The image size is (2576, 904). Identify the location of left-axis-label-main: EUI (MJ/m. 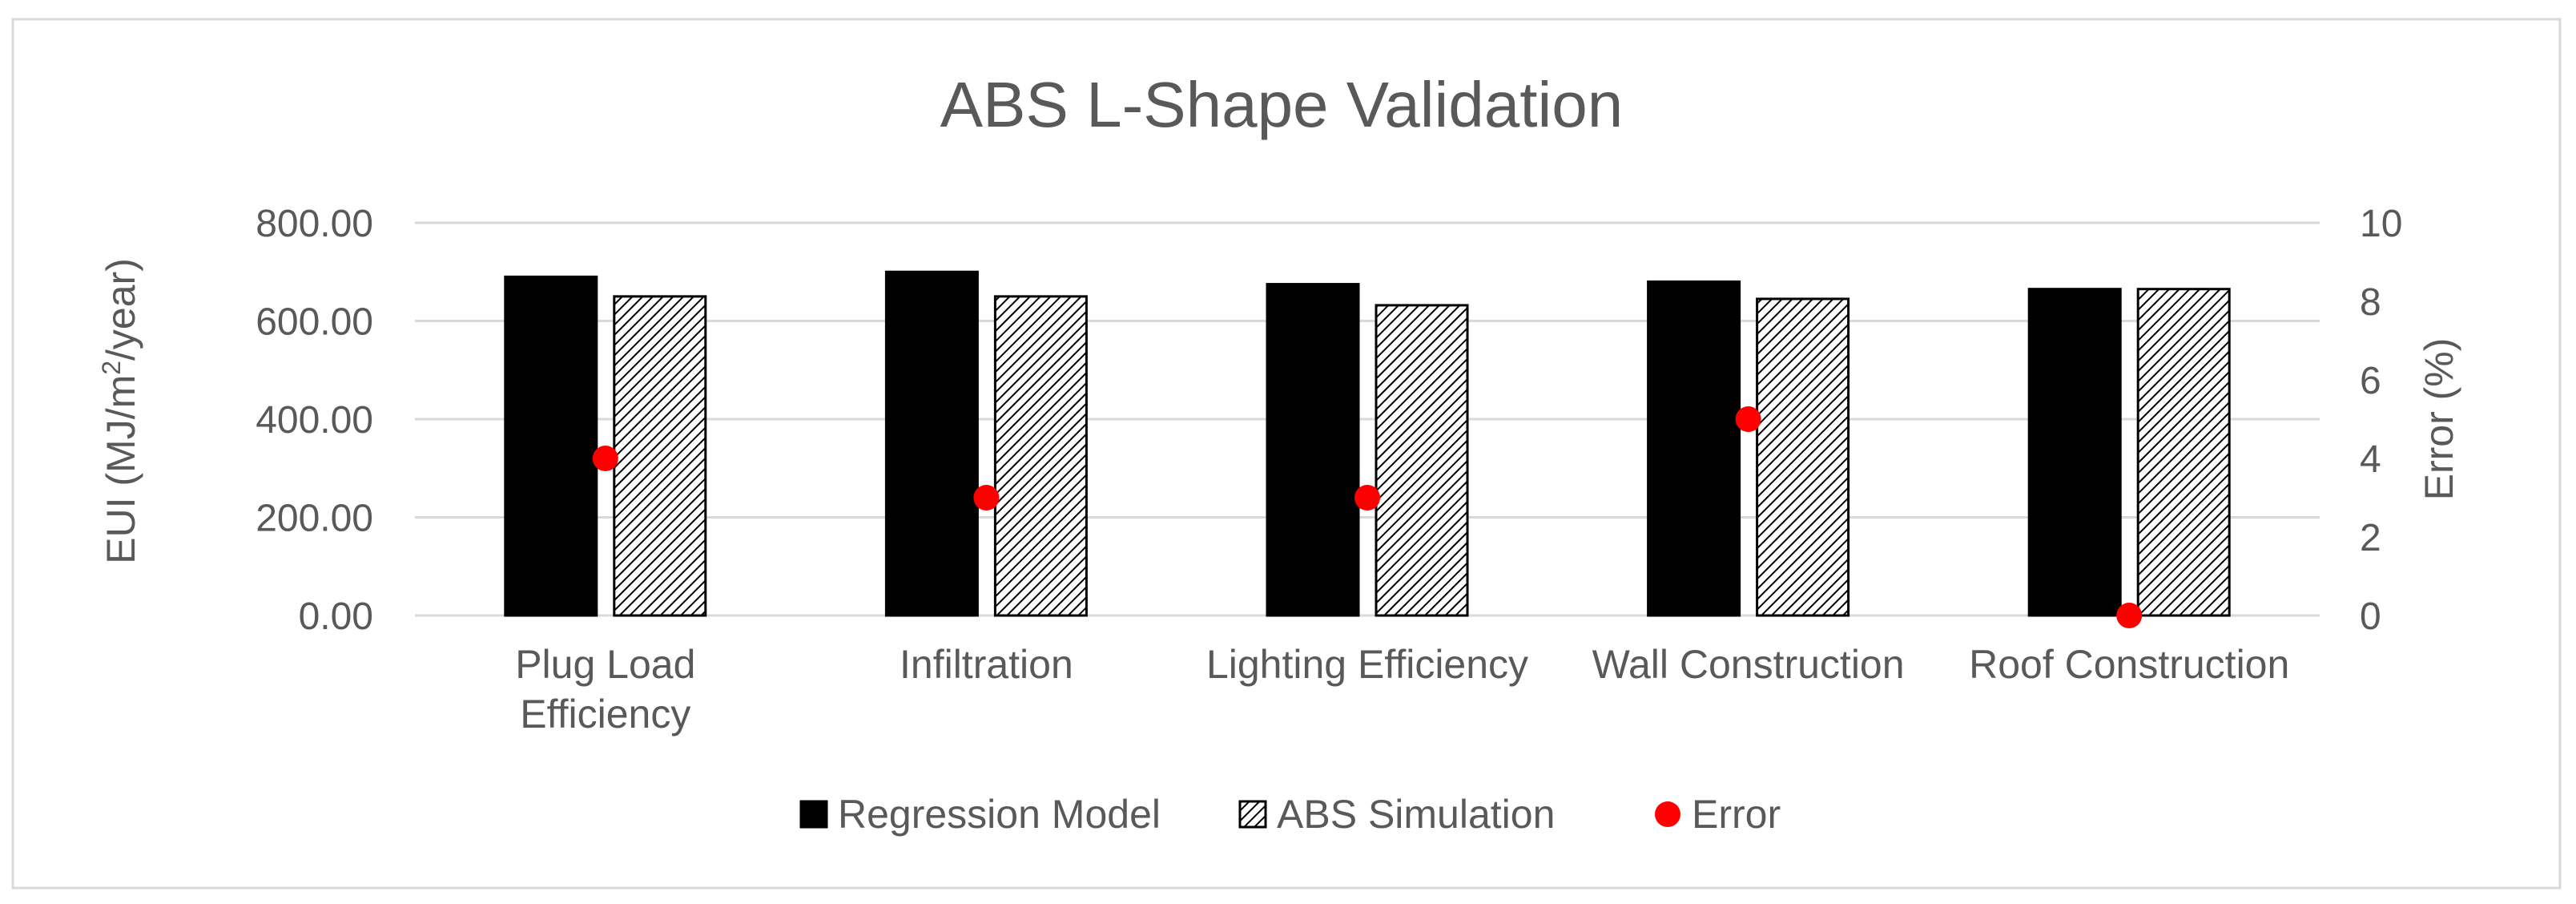
(121, 469).